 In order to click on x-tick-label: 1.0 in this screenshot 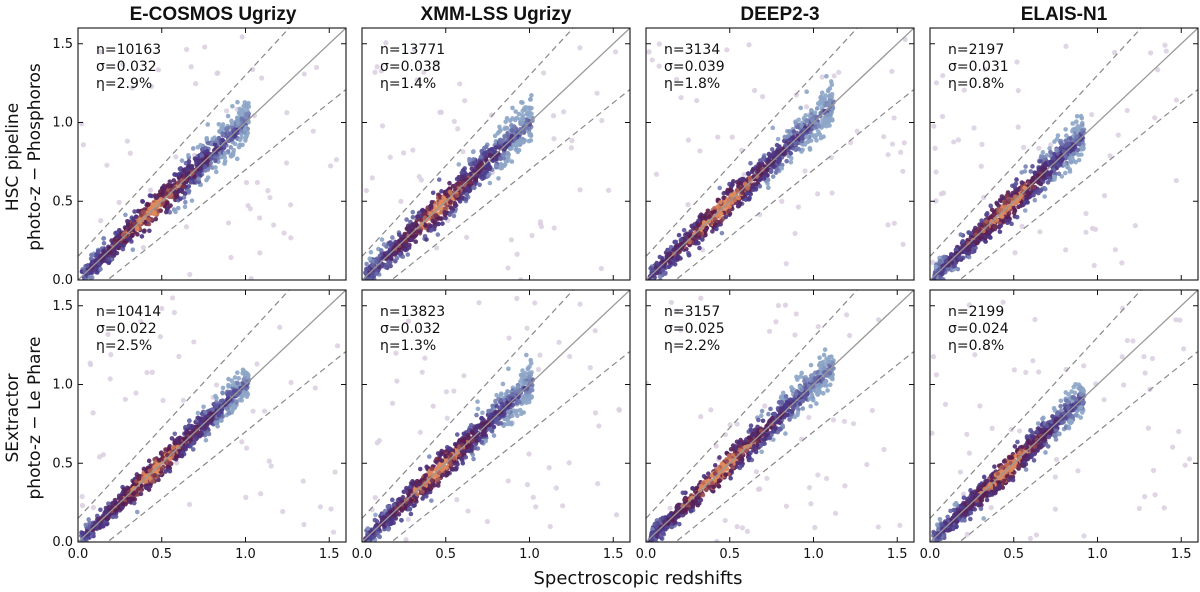, I will do `click(245, 554)`.